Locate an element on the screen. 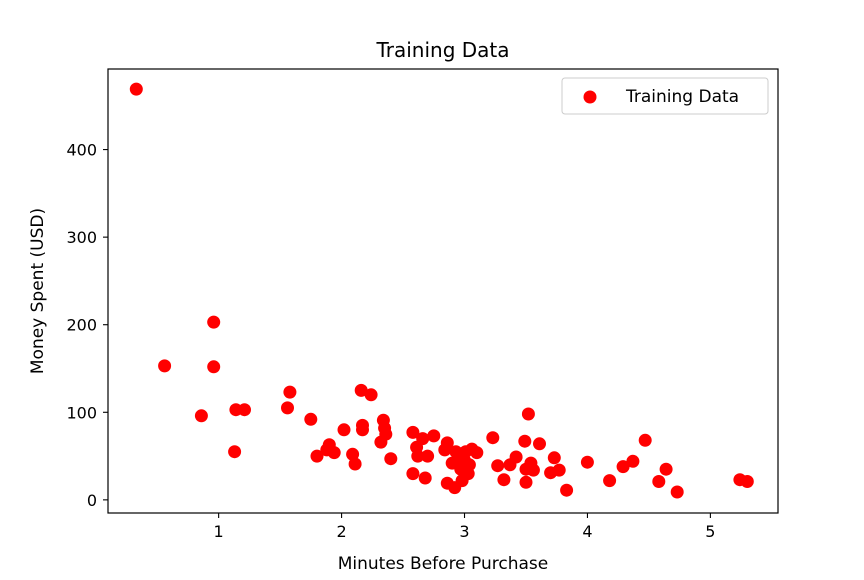  y-axis-ticks: 0 100 200 300 400 is located at coordinates (87, 325).